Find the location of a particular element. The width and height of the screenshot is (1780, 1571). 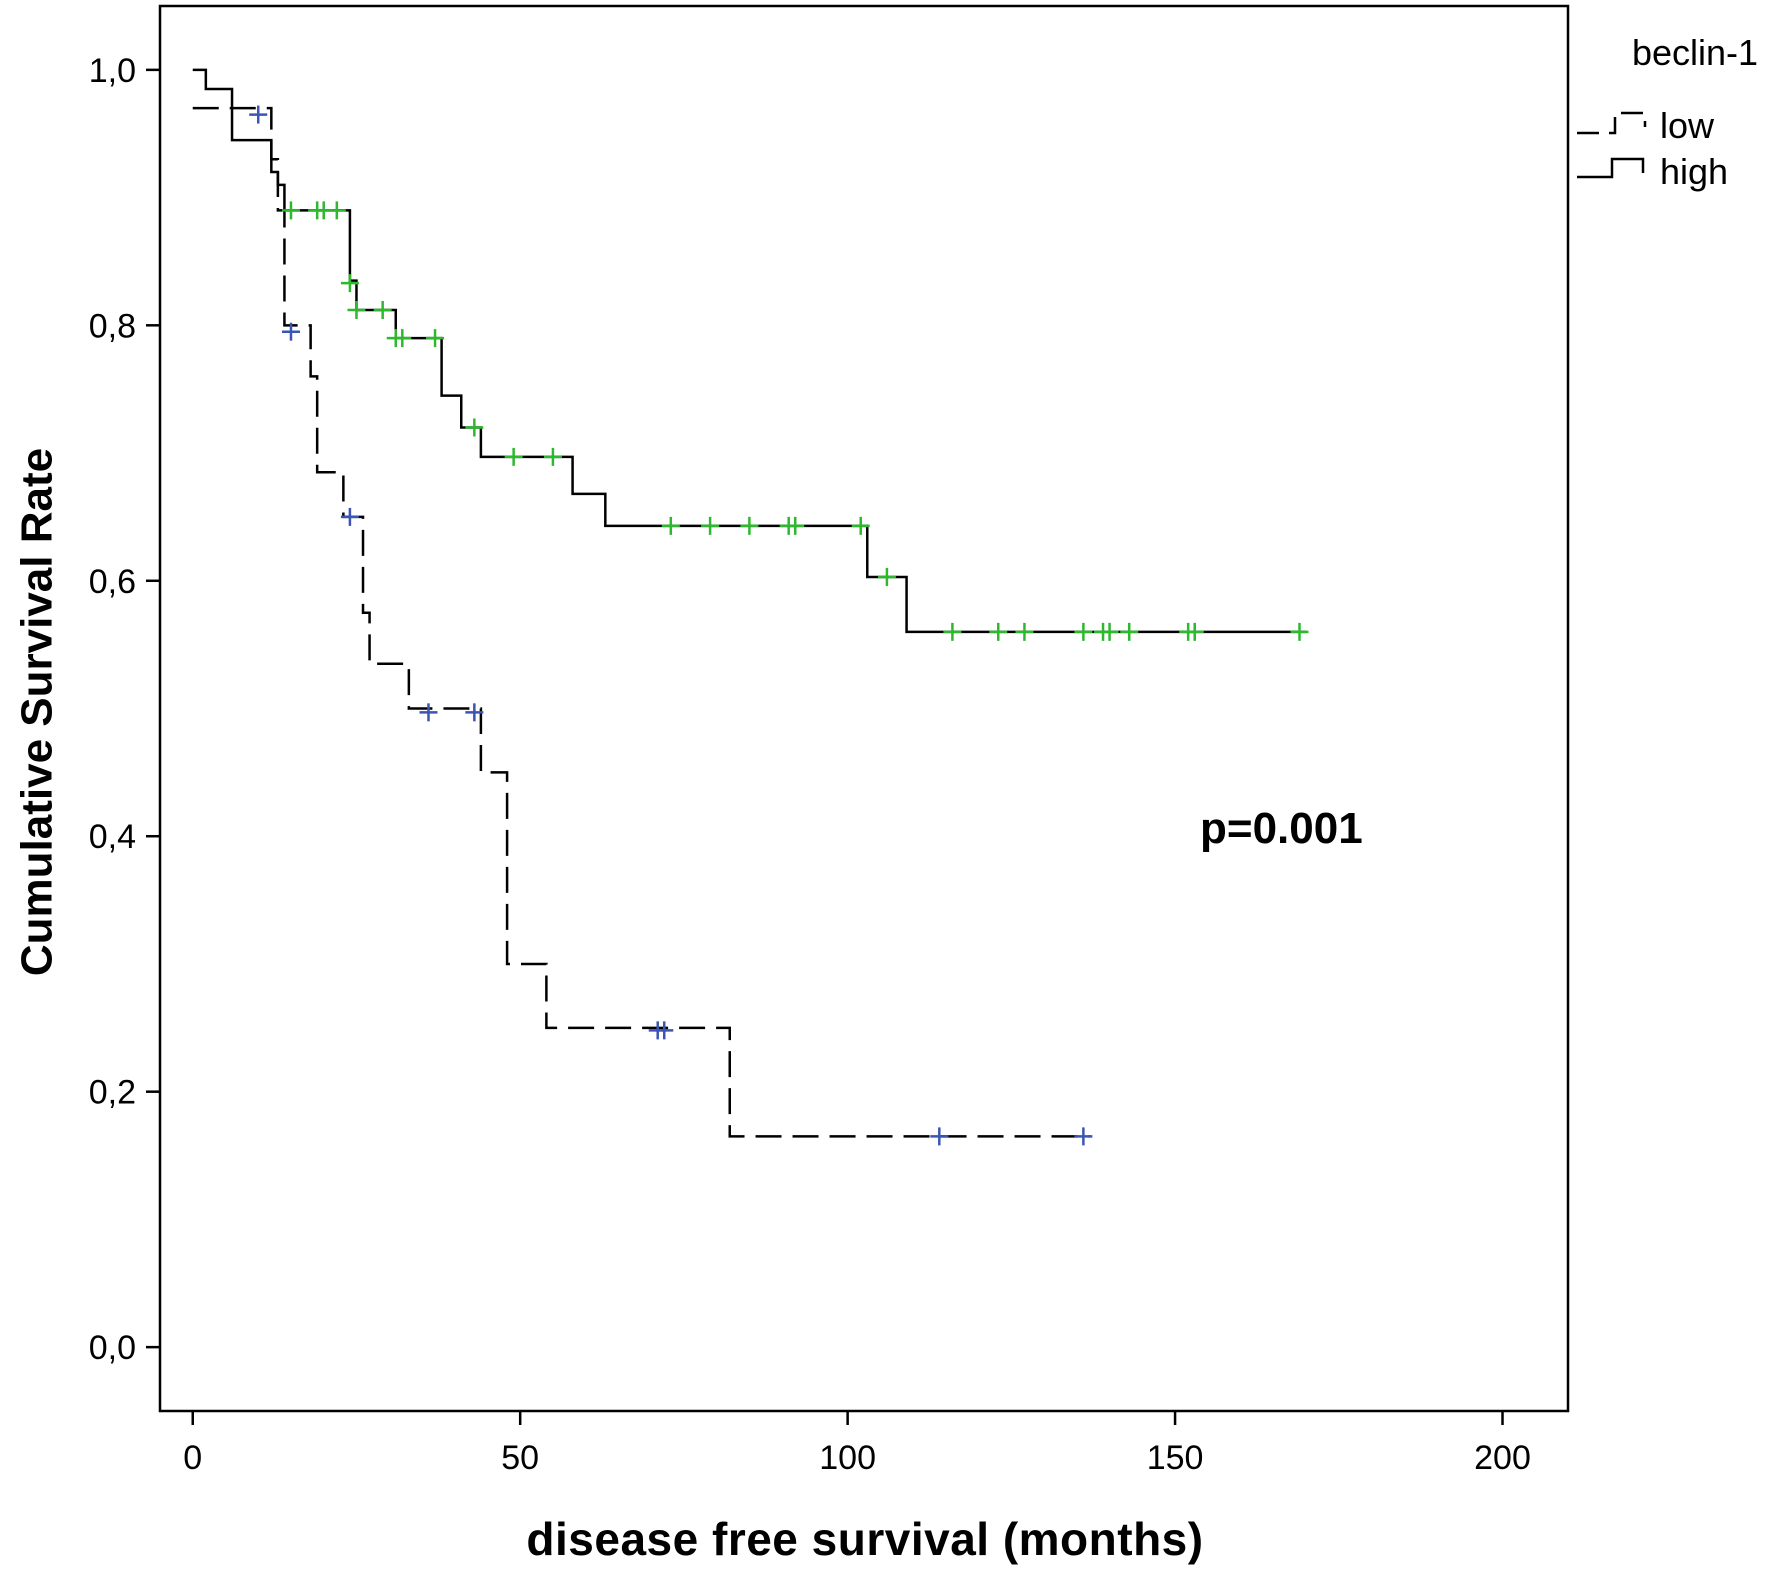

p-value-annotation: p=0.001 is located at coordinates (1281, 828).